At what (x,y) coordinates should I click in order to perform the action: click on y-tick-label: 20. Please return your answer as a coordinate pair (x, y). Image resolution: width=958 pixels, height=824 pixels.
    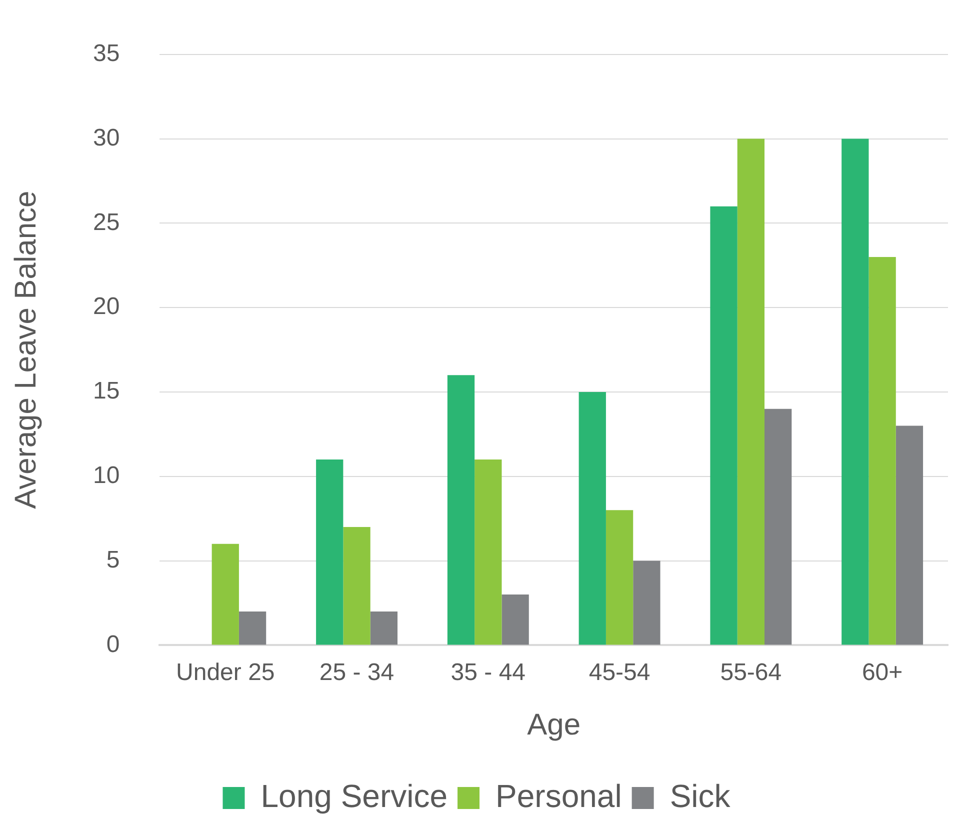
    Looking at the image, I should click on (106, 306).